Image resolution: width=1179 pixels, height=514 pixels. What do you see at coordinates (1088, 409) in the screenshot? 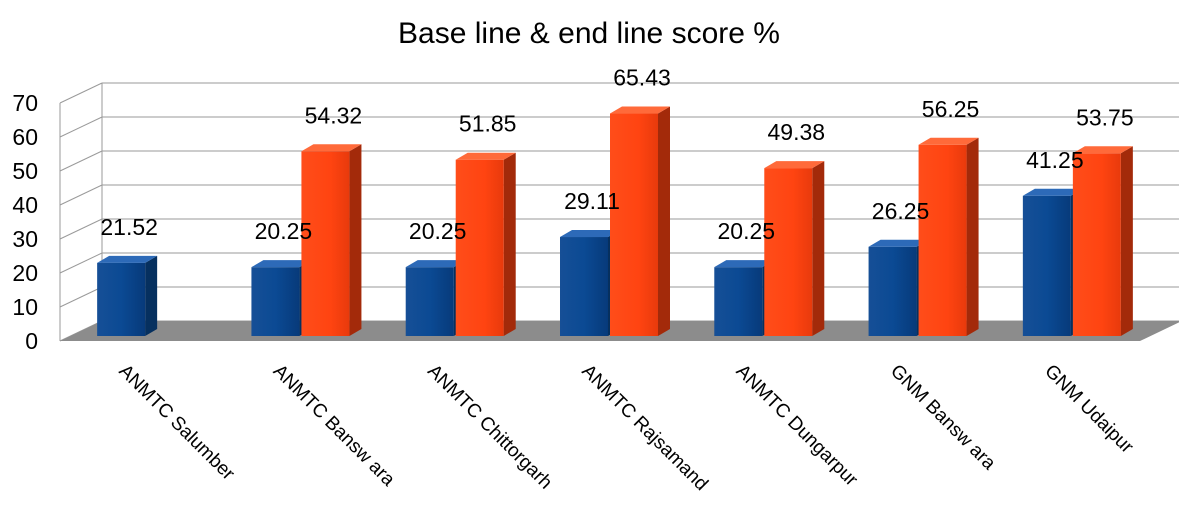
I see `x-tick-label: GNM Udaipur` at bounding box center [1088, 409].